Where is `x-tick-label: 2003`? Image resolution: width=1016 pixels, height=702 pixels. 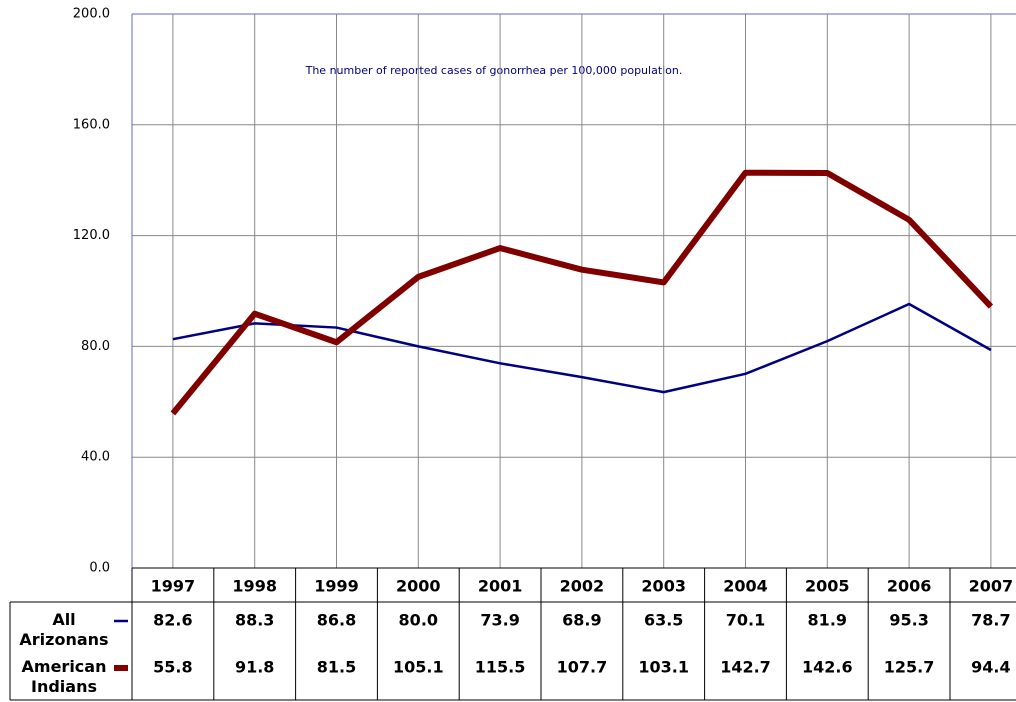
x-tick-label: 2003 is located at coordinates (663, 586).